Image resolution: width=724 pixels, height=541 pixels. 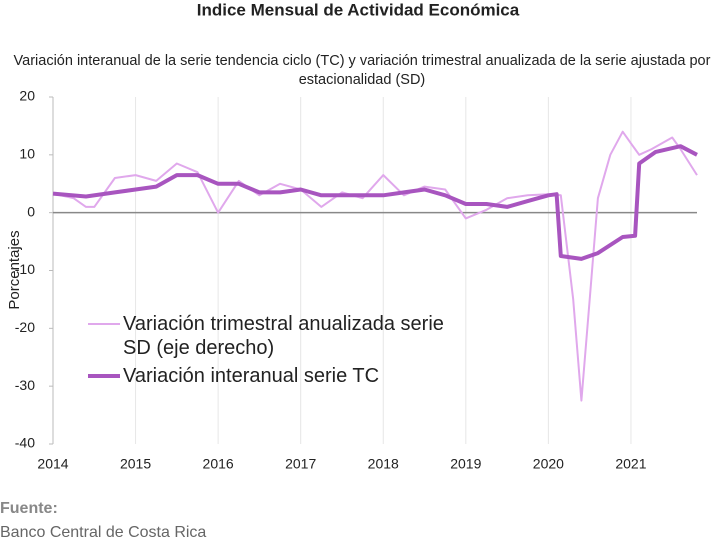 I want to click on y-tick-label: 0, so click(x=31, y=211).